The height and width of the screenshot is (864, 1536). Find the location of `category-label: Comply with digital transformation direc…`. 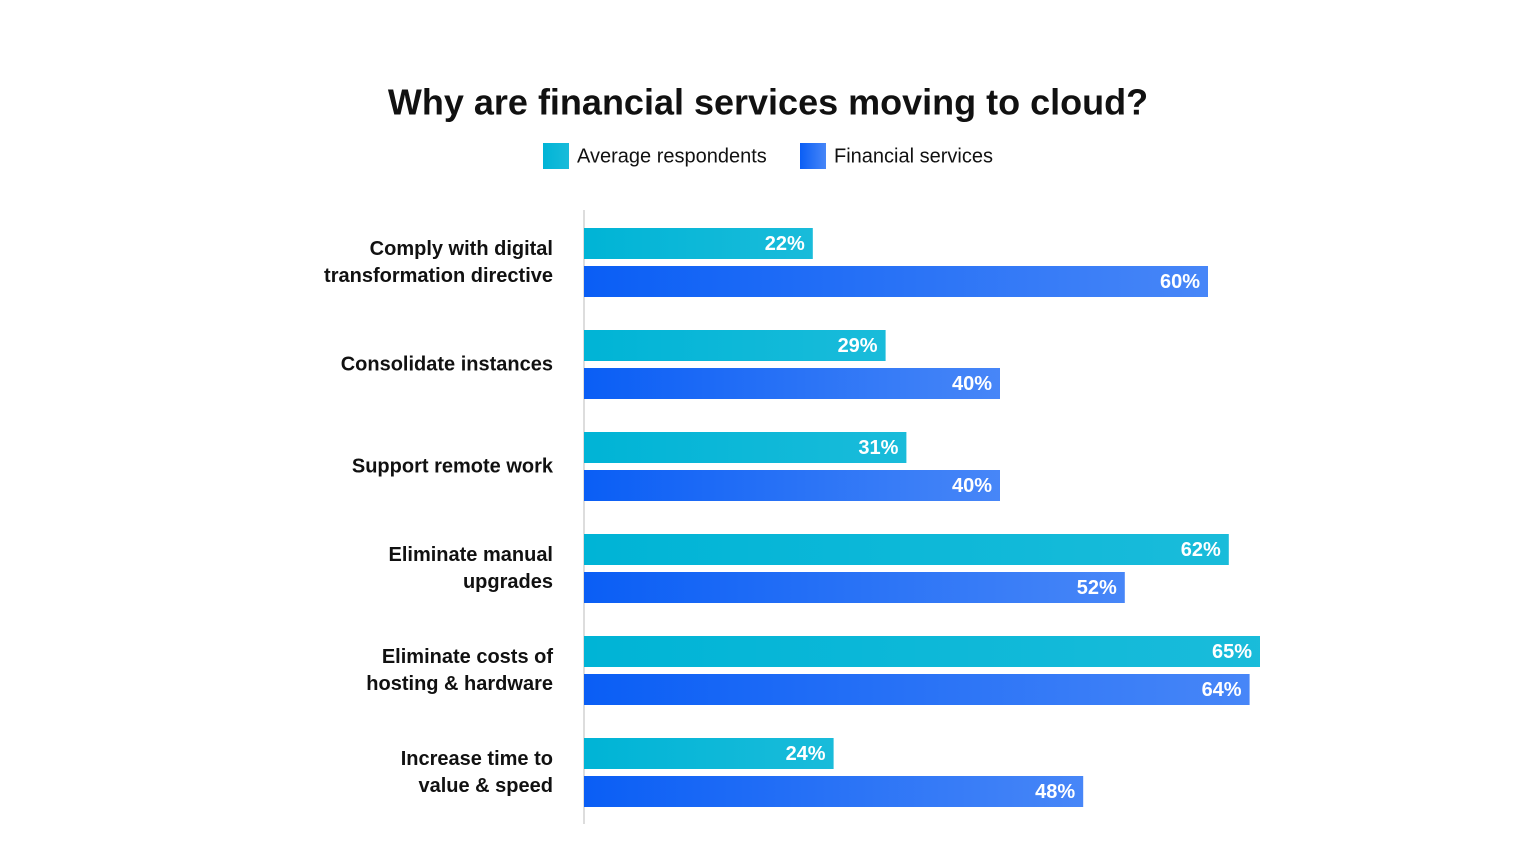

category-label: Comply with digital transformation direc… is located at coordinates (438, 262).